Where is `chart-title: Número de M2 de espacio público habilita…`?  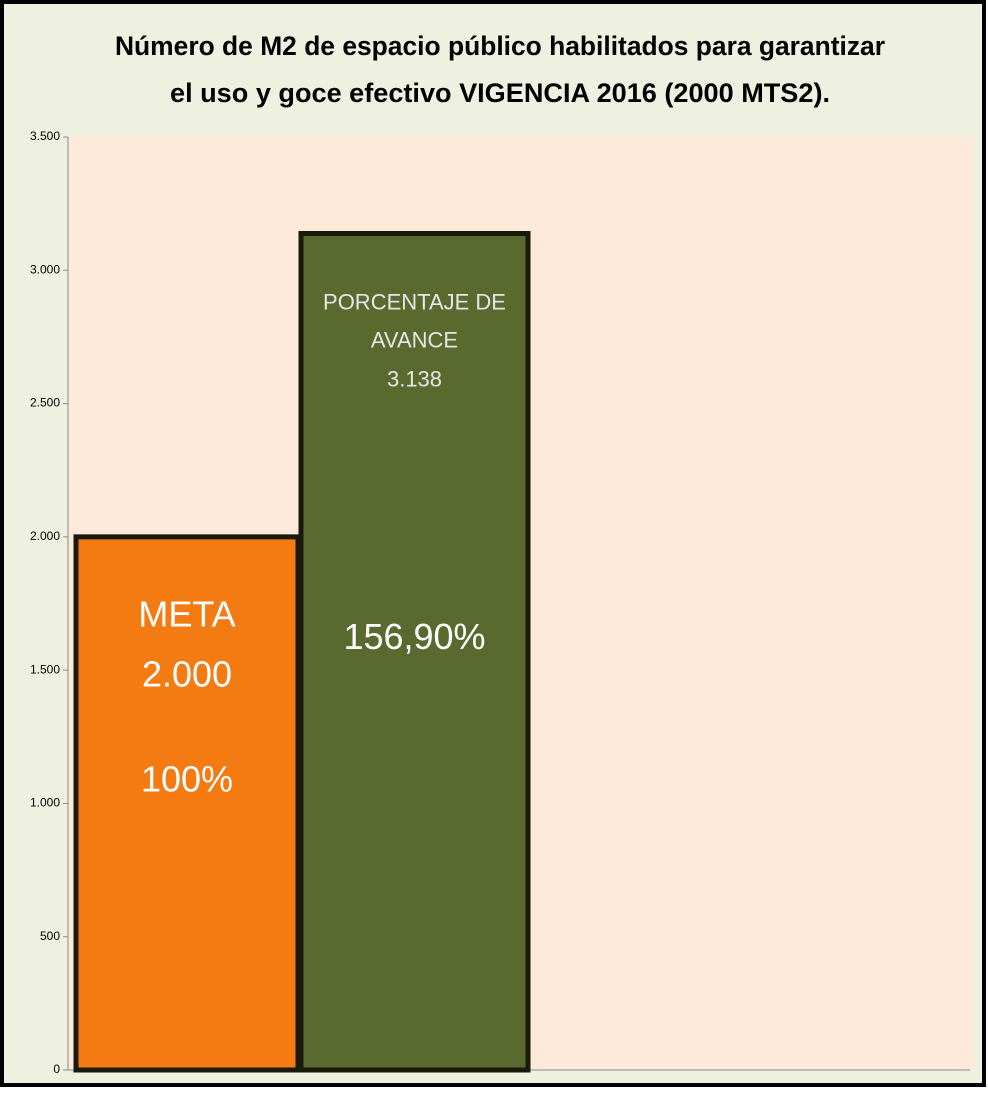 chart-title: Número de M2 de espacio público habilita… is located at coordinates (500, 46).